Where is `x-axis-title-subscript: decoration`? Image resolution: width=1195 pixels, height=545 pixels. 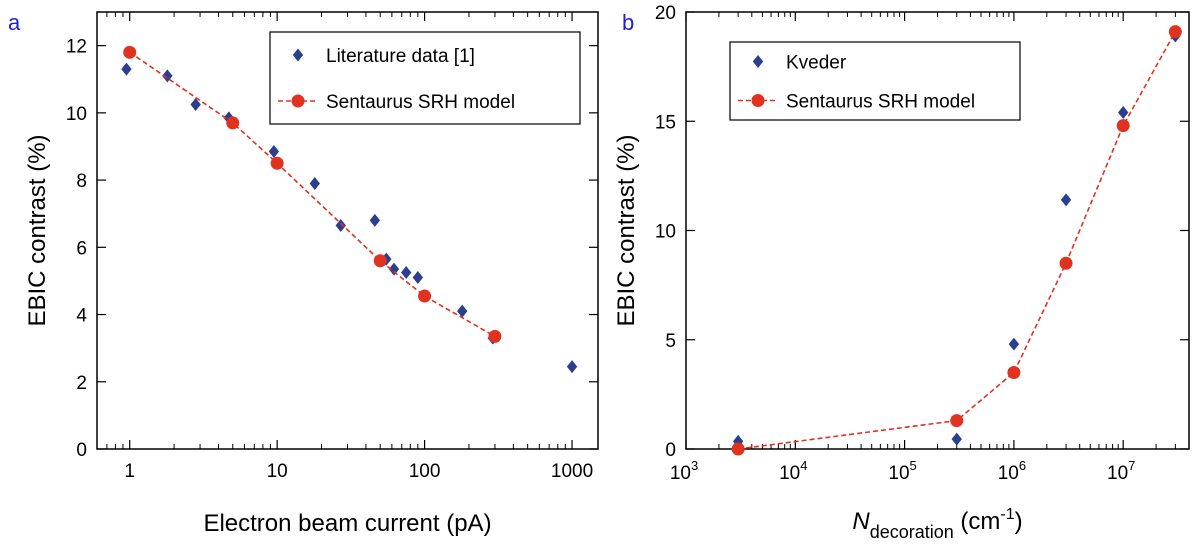
x-axis-title-subscript: decoration is located at coordinates (912, 532).